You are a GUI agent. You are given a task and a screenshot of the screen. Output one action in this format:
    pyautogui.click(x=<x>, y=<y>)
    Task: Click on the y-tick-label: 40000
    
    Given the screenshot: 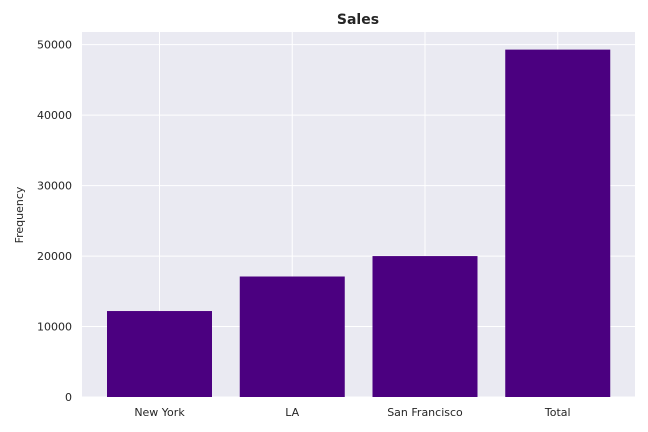 What is the action you would take?
    pyautogui.click(x=54, y=115)
    